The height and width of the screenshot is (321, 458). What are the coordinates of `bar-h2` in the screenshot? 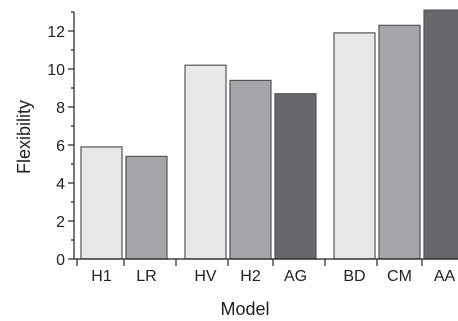 It's located at (250, 169).